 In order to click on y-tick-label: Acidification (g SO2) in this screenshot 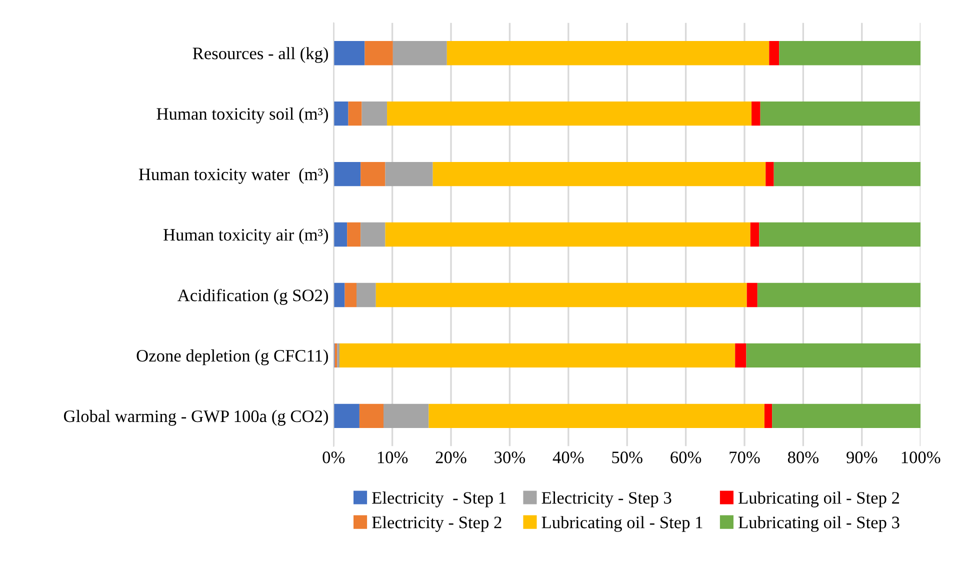, I will do `click(253, 296)`.